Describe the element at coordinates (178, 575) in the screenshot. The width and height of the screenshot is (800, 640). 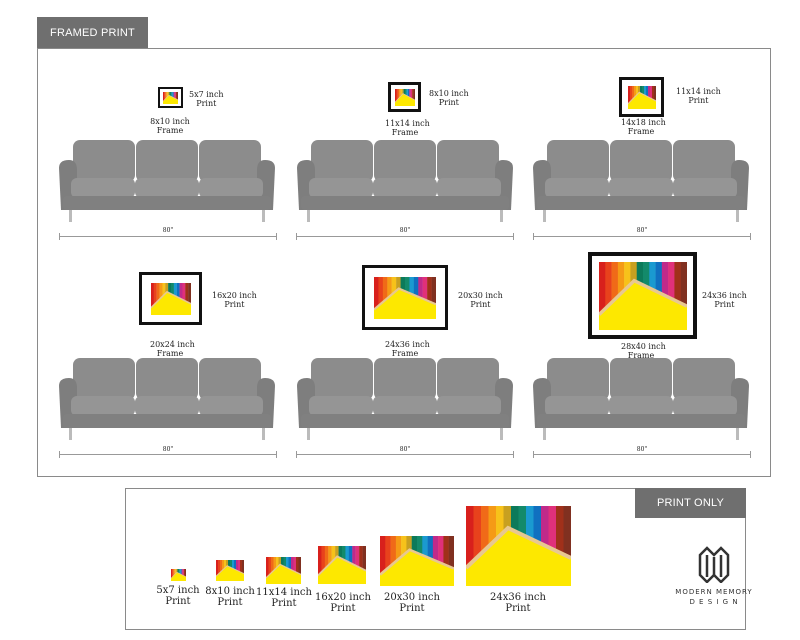
I see `print-5x7` at that location.